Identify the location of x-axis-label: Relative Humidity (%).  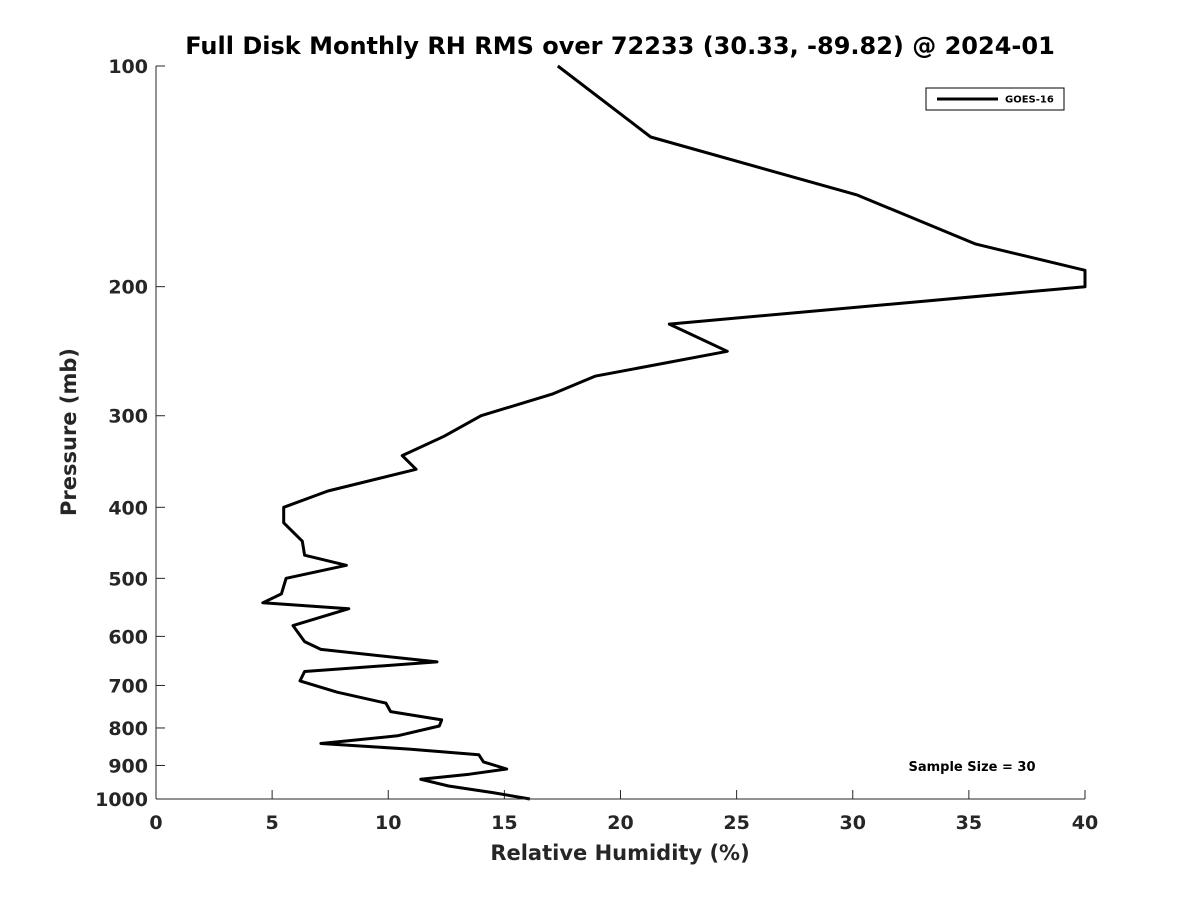
(619, 853).